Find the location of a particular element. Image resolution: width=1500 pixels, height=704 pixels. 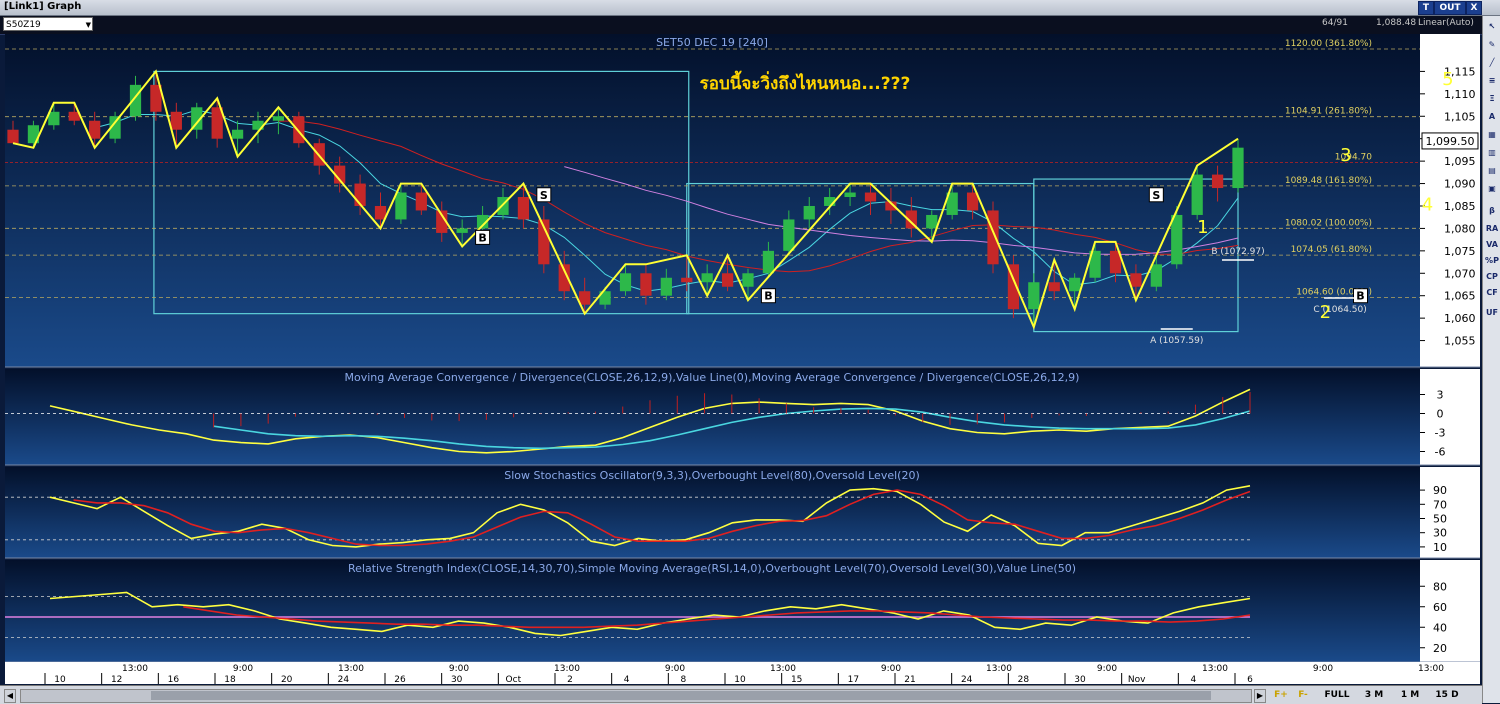

full-button: FULL is located at coordinates (1337, 695).